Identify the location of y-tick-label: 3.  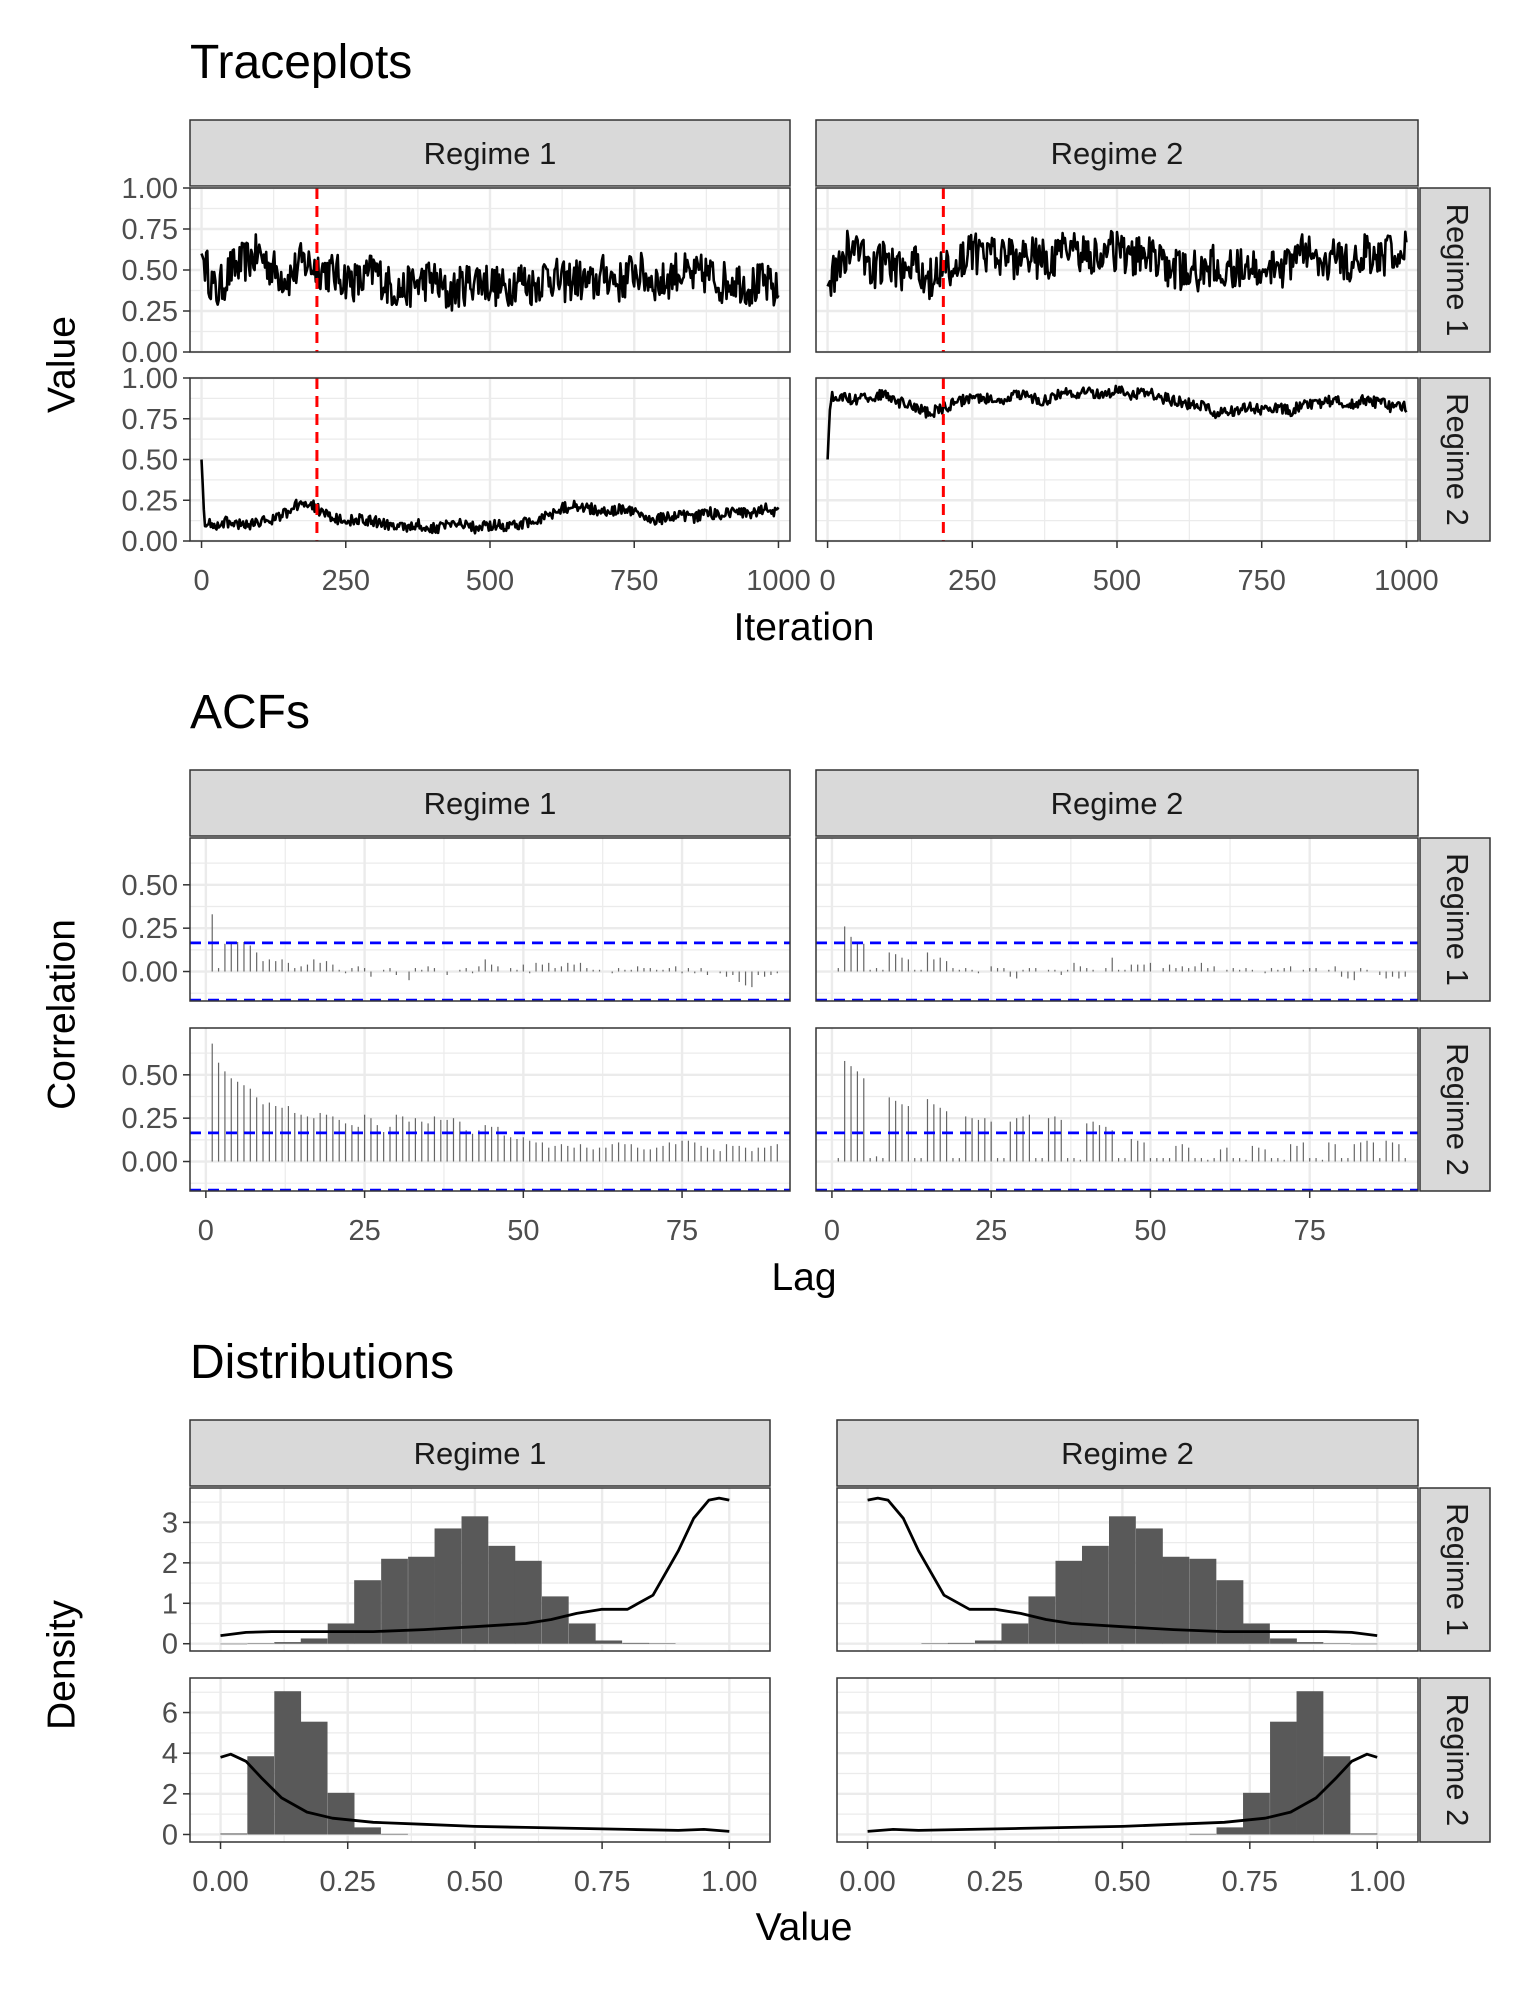
(170, 1523).